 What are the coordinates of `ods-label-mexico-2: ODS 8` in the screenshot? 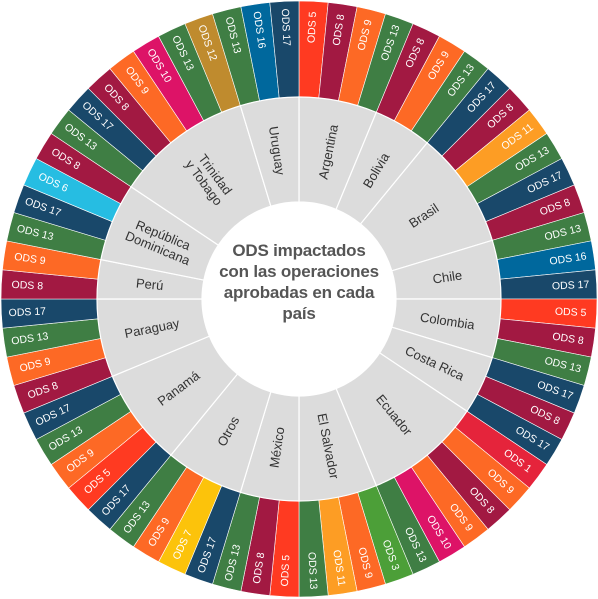 It's located at (259, 567).